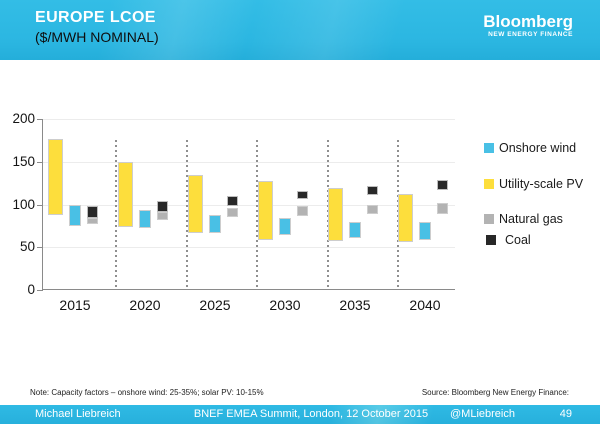 Image resolution: width=600 pixels, height=424 pixels. What do you see at coordinates (372, 209) in the screenshot?
I see `bar-natural-gas-2035` at bounding box center [372, 209].